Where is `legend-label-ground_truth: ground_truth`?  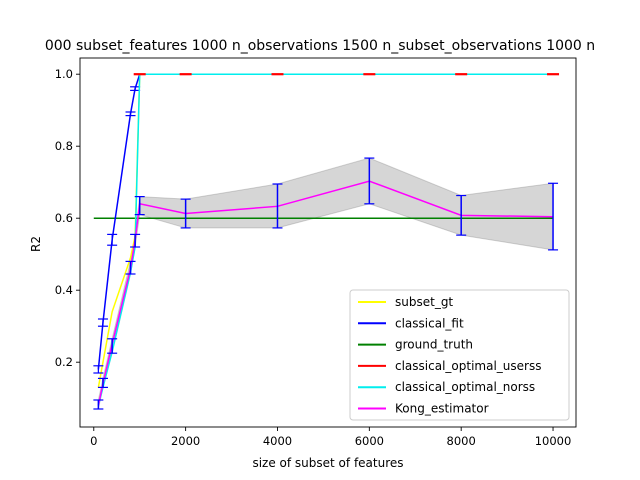 legend-label-ground_truth: ground_truth is located at coordinates (434, 345).